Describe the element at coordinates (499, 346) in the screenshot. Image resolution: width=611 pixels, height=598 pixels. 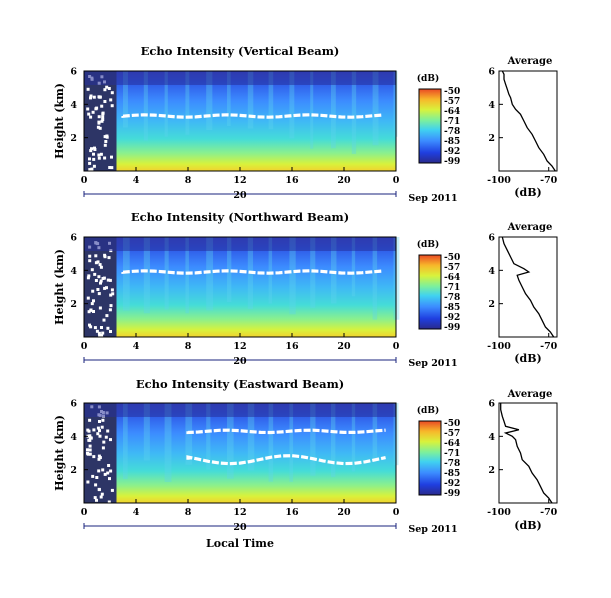
I see `average-x-tick-label: -100` at that location.